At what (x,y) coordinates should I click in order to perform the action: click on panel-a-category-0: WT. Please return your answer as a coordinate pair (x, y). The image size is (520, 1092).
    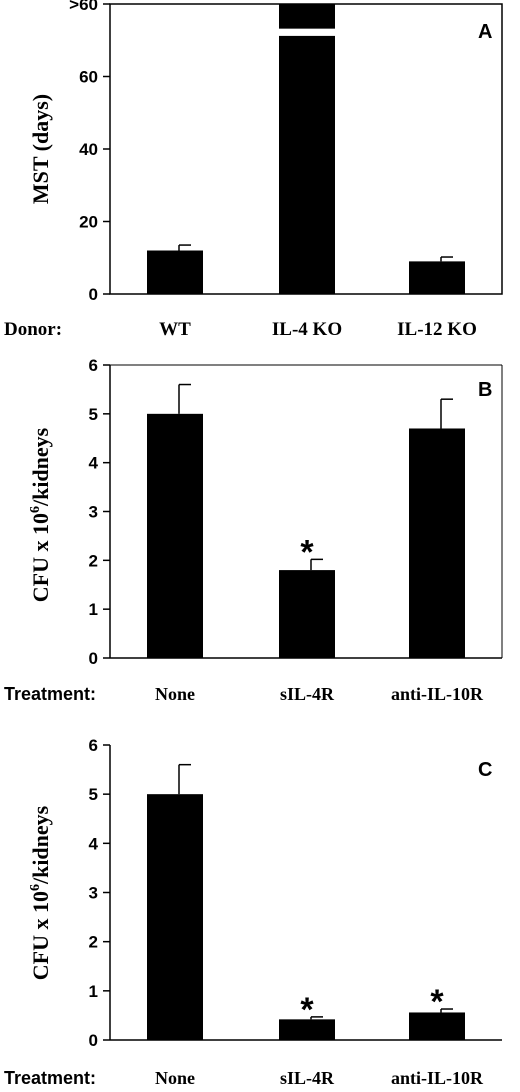
    Looking at the image, I should click on (175, 329).